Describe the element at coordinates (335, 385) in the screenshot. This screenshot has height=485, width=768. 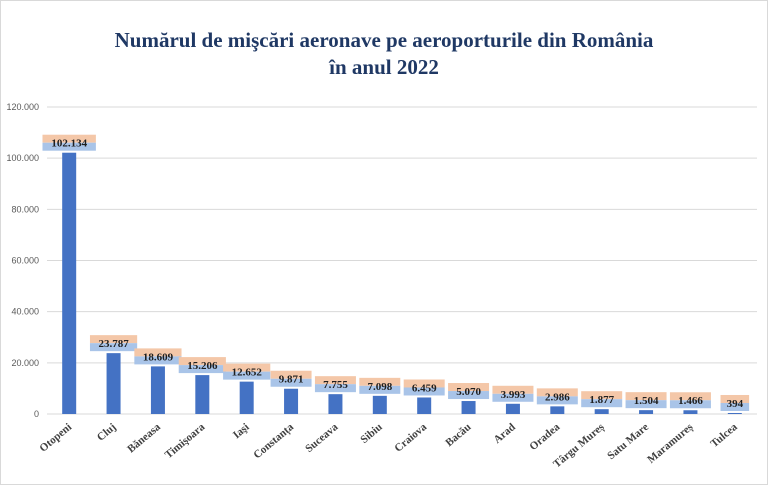
I see `data-label: 7.755` at that location.